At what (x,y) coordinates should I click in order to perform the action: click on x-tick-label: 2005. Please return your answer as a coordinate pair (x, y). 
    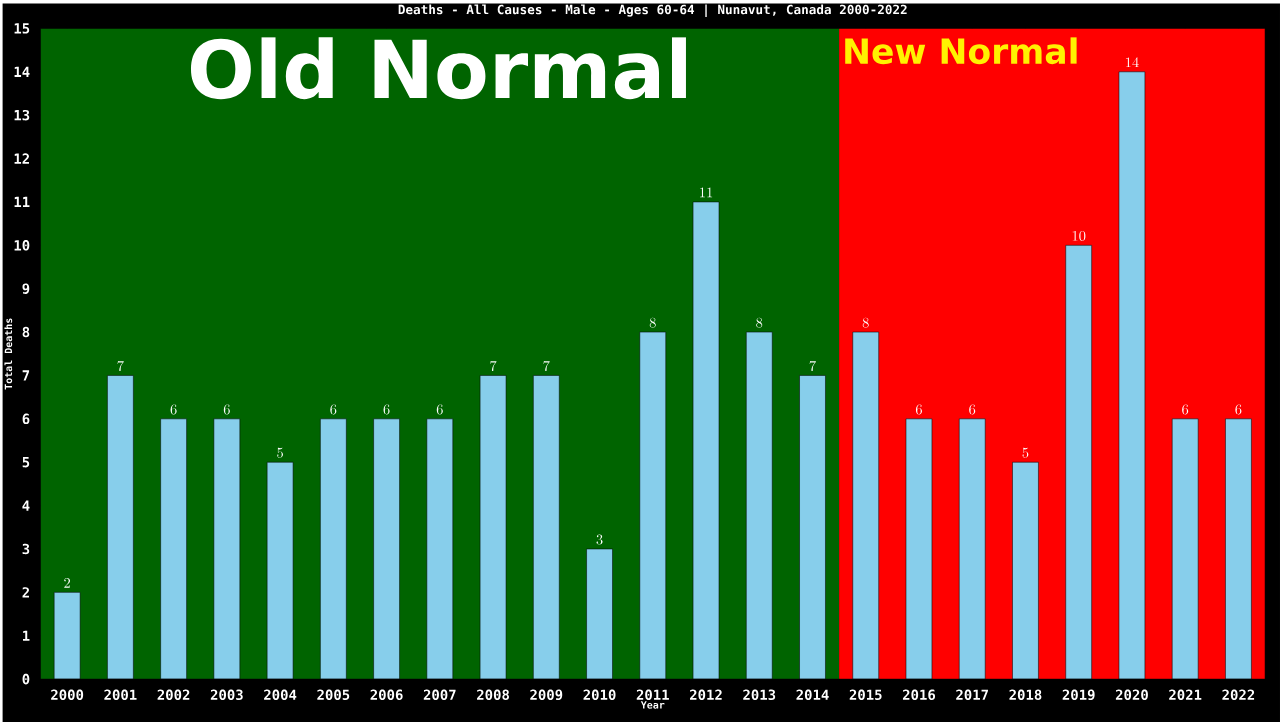
    Looking at the image, I should click on (333, 695).